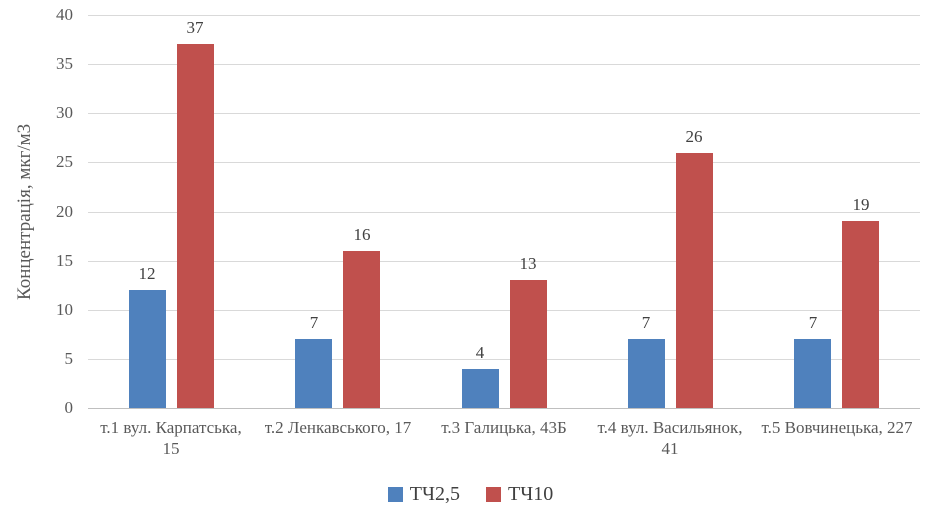 The image size is (941, 521). What do you see at coordinates (64, 161) in the screenshot?
I see `y-tick-label: 25` at bounding box center [64, 161].